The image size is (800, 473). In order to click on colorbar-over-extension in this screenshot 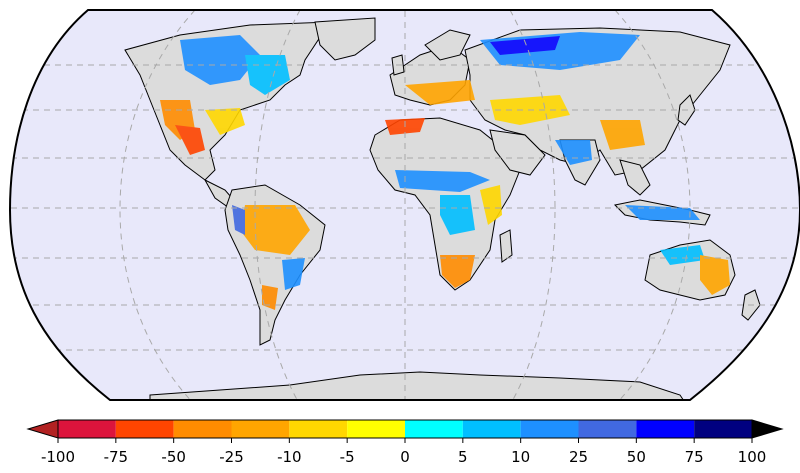, I will do `click(767, 429)`.